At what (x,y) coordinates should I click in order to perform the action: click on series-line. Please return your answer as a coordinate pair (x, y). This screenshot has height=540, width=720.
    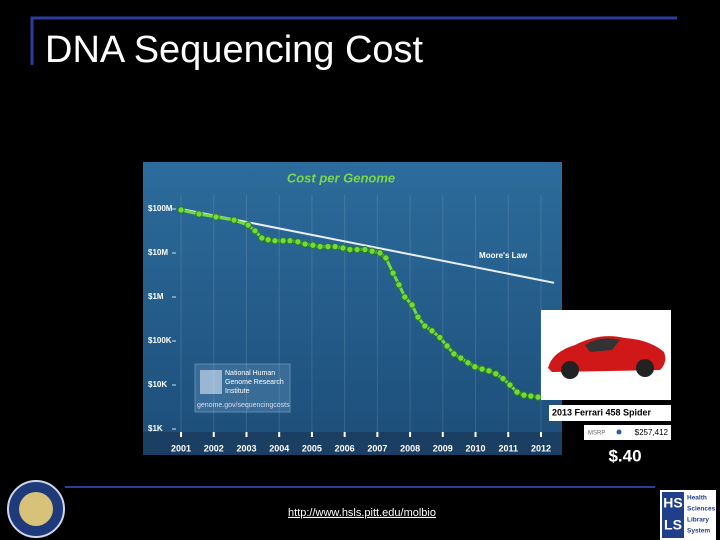
    Looking at the image, I should click on (367, 246).